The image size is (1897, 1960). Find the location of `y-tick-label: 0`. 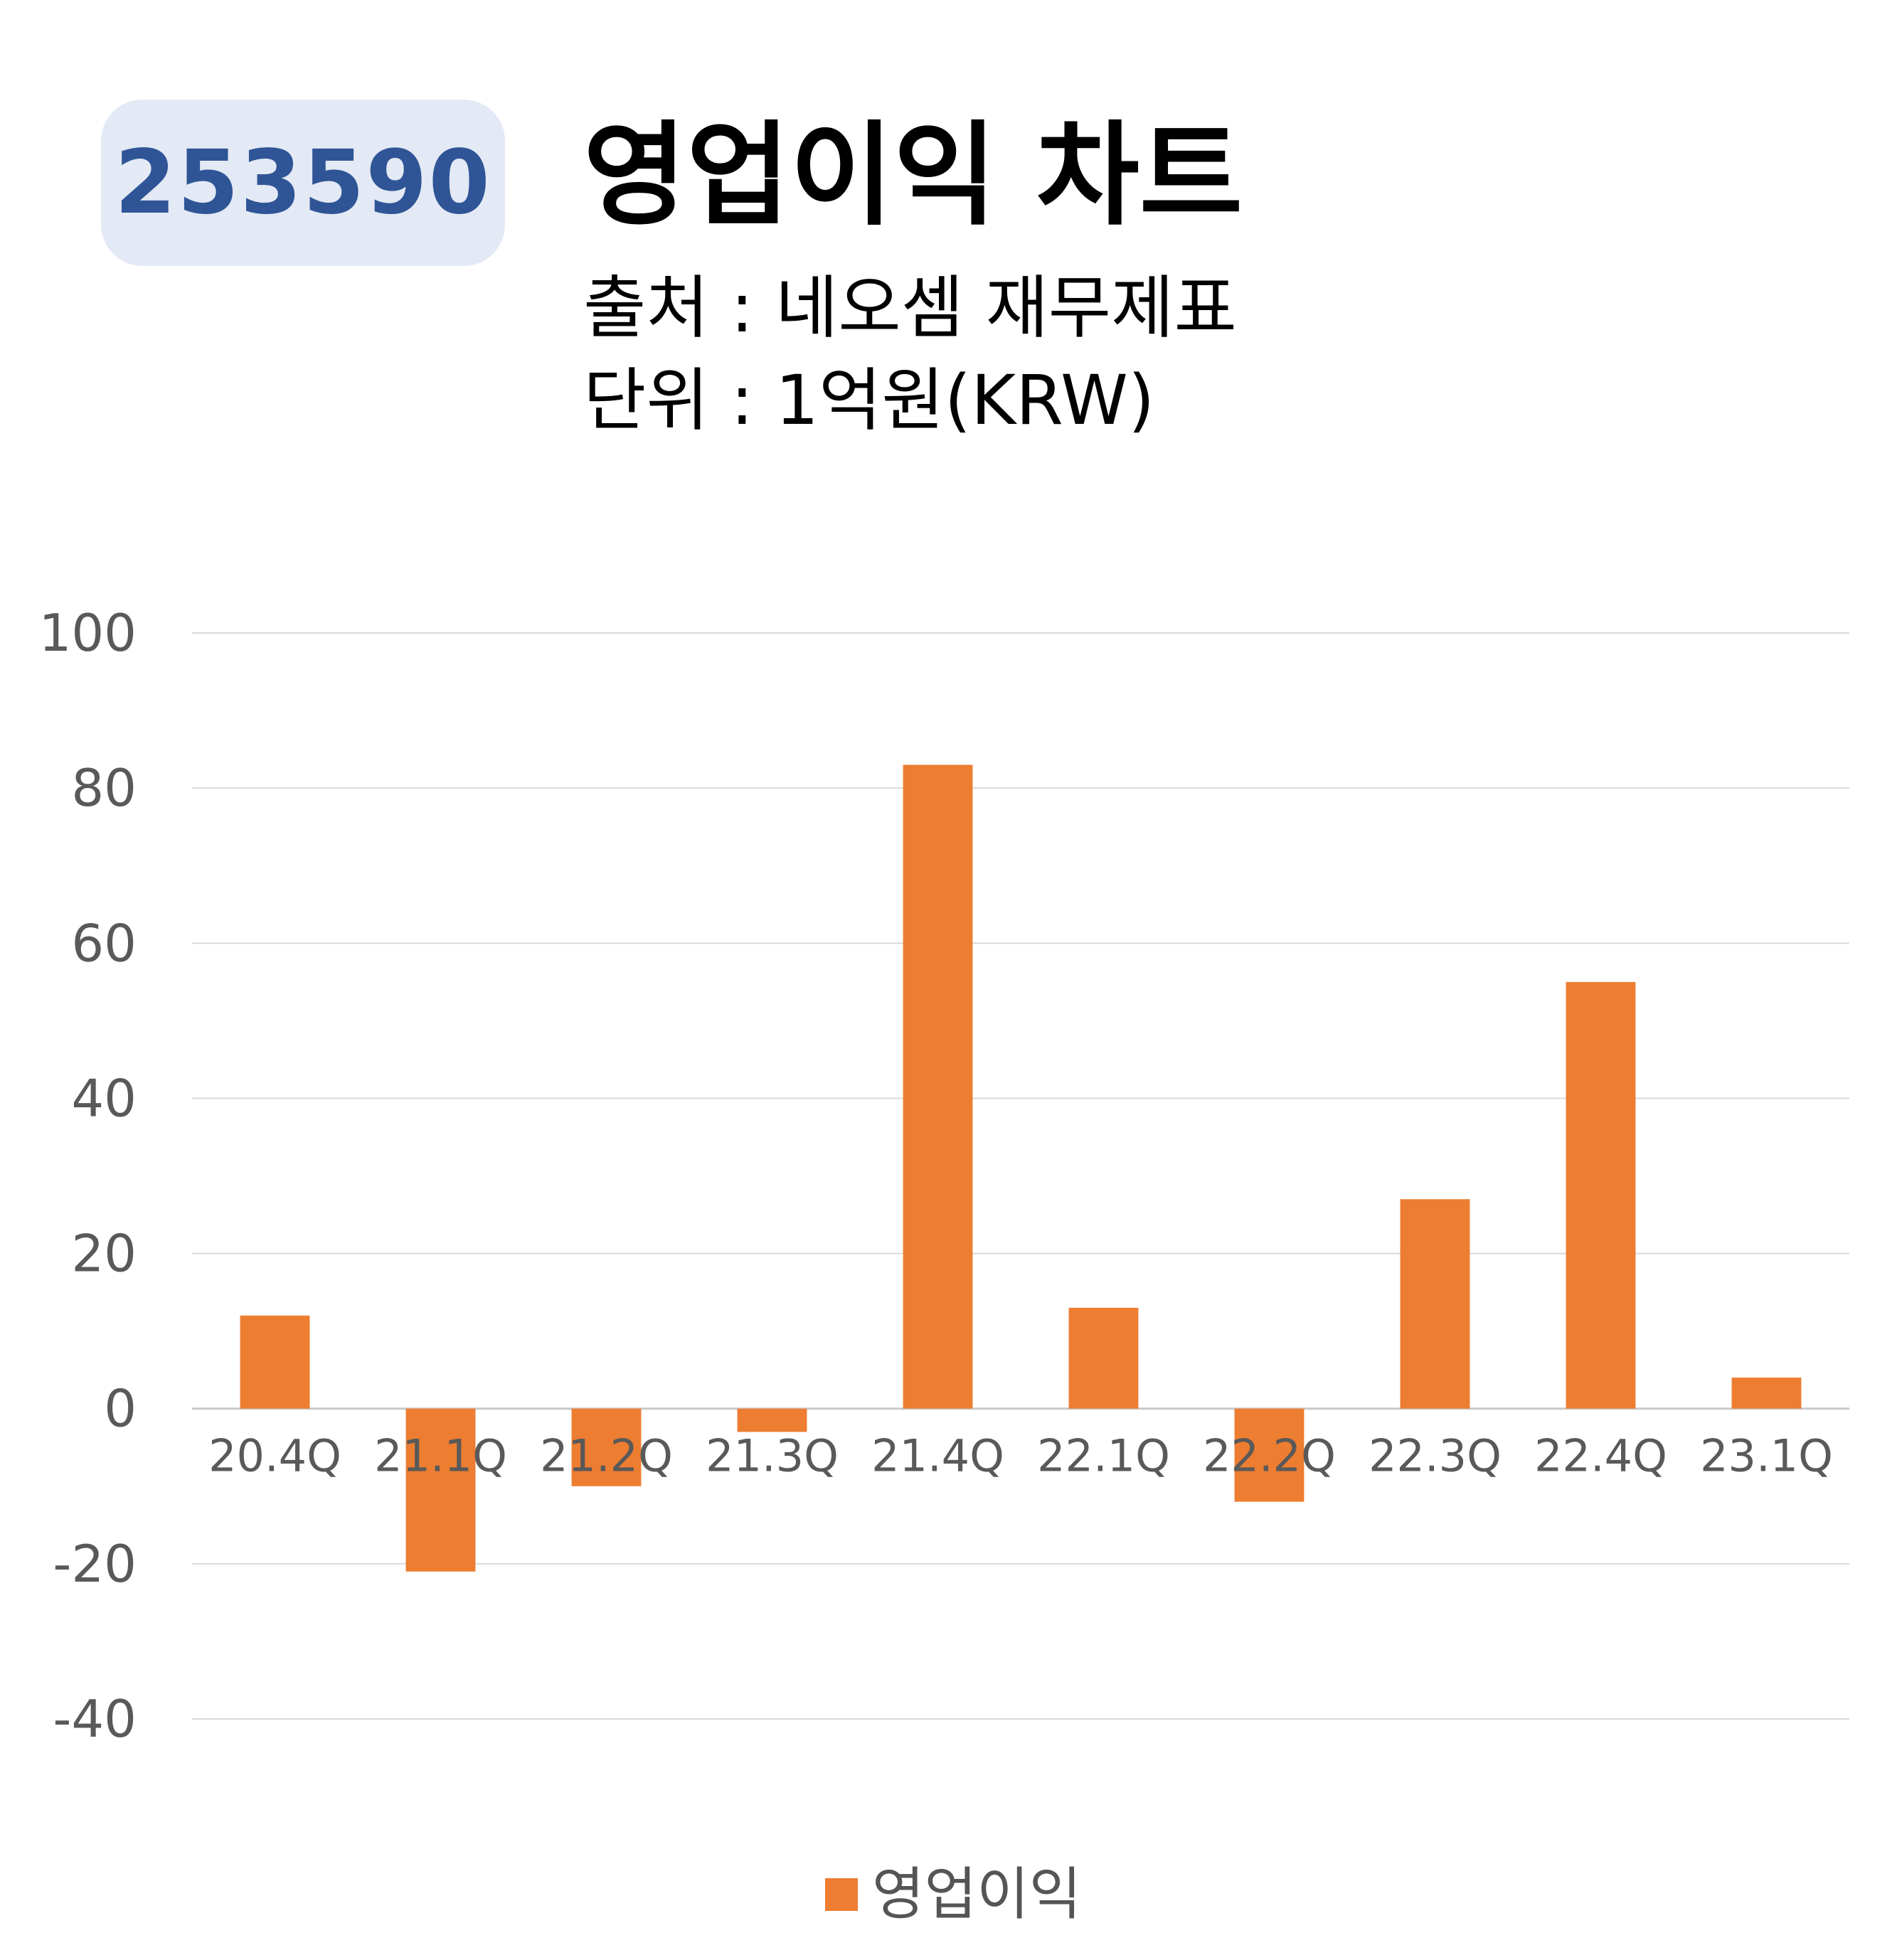

y-tick-label: 0 is located at coordinates (121, 1409).